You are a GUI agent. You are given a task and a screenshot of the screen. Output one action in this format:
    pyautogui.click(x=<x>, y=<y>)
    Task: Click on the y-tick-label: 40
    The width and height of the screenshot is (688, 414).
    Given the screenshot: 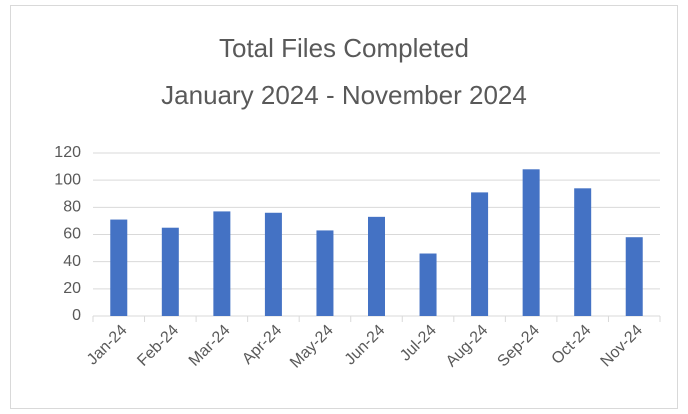 What is the action you would take?
    pyautogui.click(x=72, y=261)
    